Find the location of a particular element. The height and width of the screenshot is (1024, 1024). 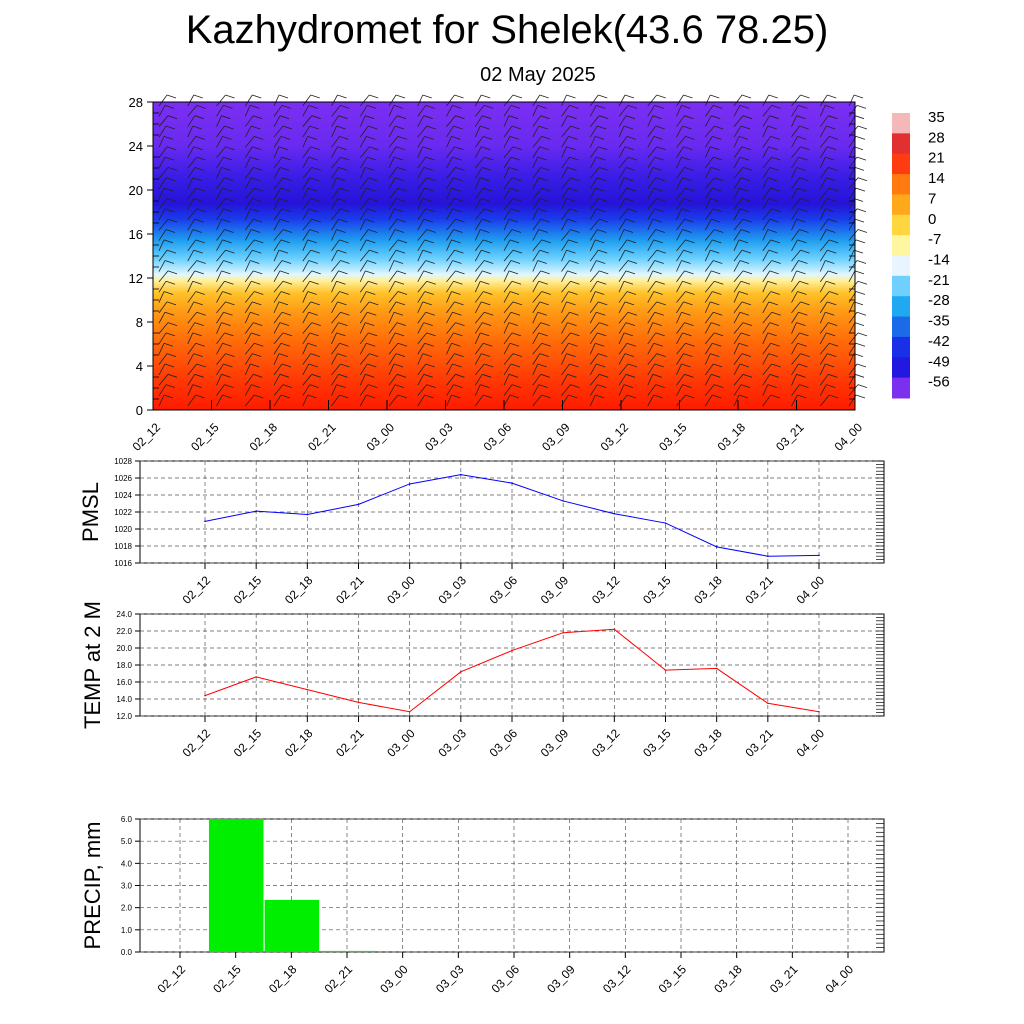

x-tick-label: 03_18 is located at coordinates (708, 743).